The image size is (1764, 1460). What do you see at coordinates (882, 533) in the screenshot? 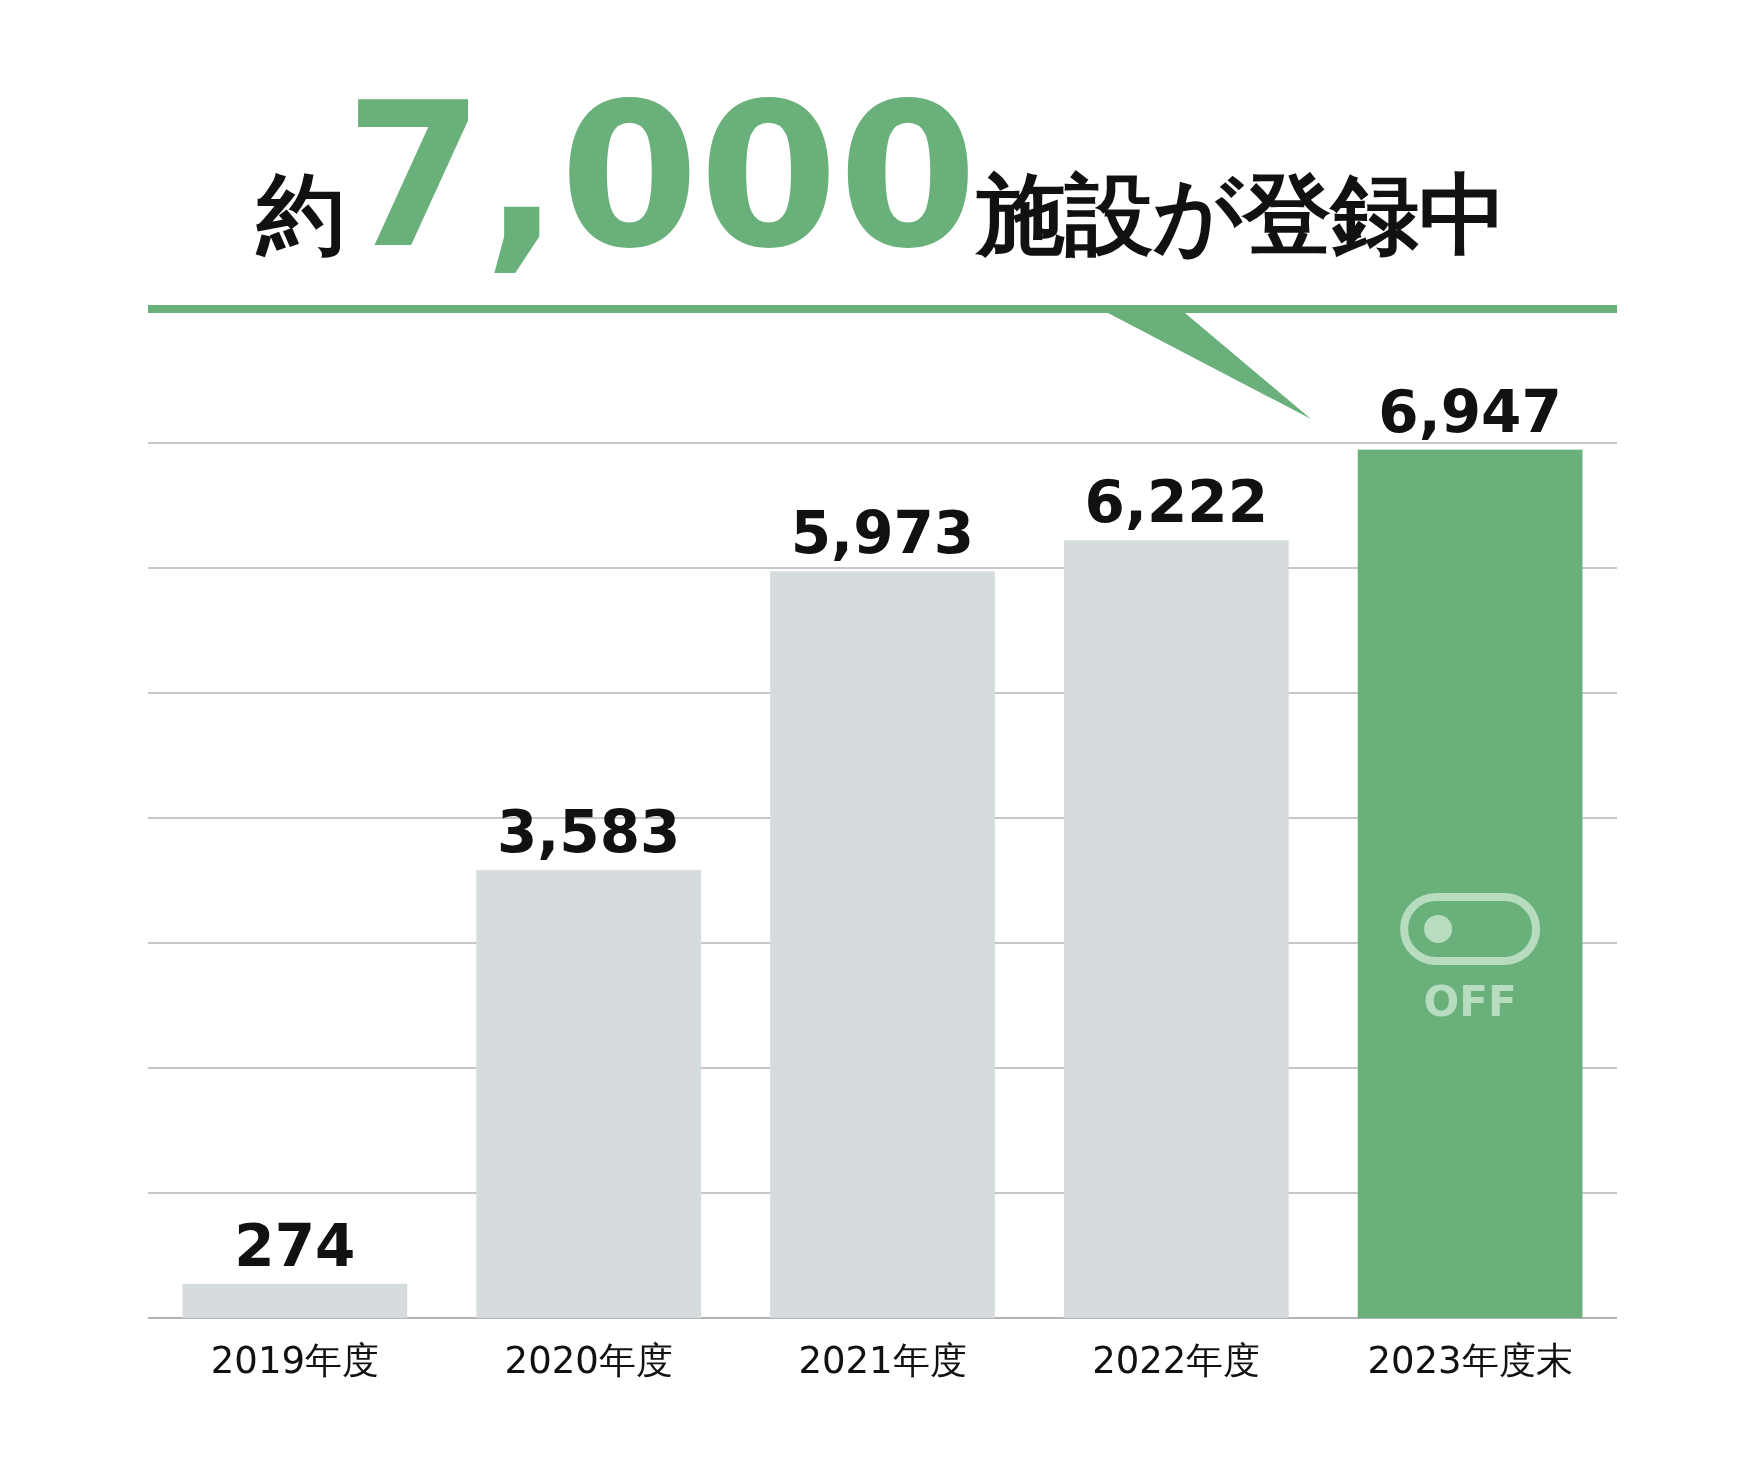
I see `data-label: 5,973` at bounding box center [882, 533].